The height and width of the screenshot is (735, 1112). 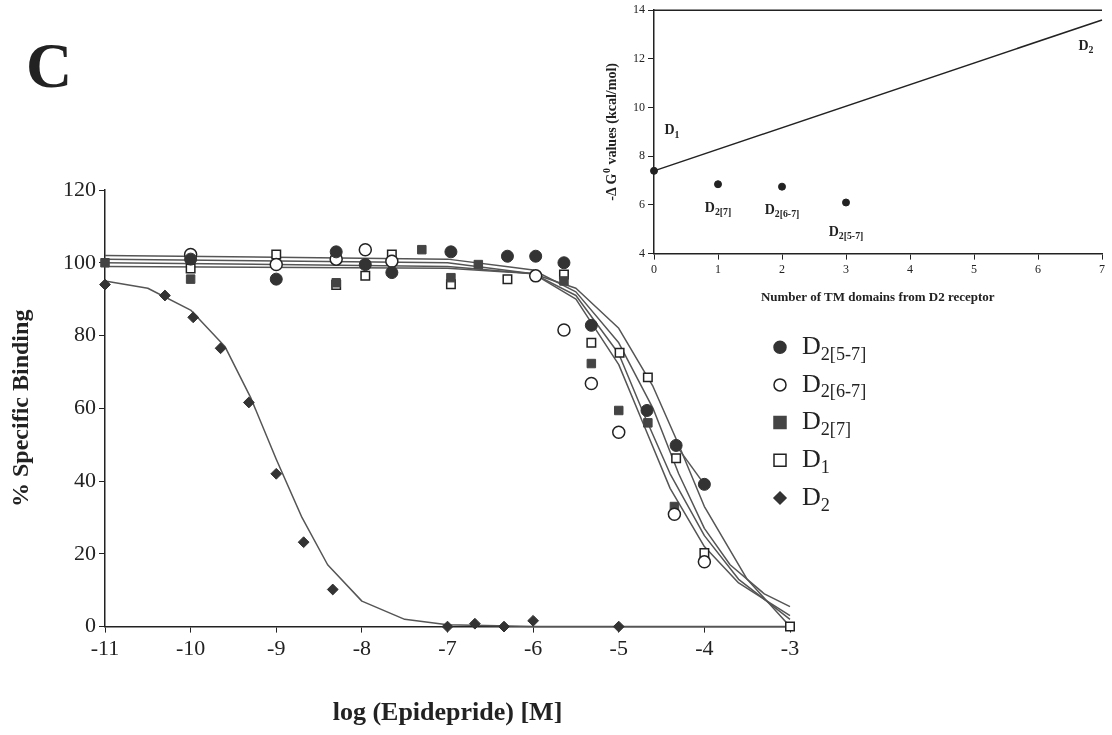 I want to click on y-axis-title: % Specific Binding, so click(x=19, y=408).